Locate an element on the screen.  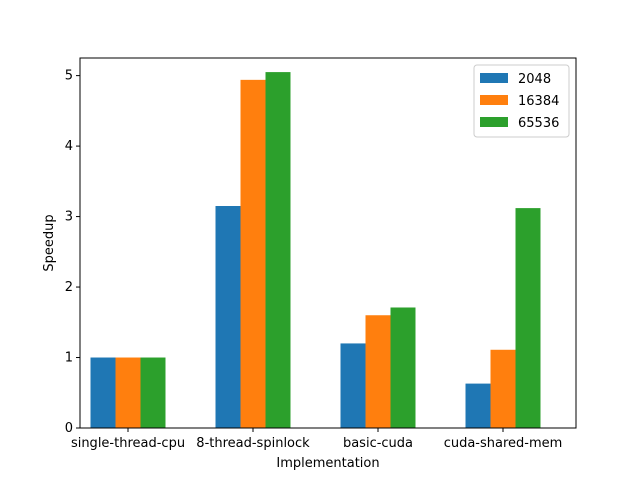
x-axis-label: Implementation is located at coordinates (327, 463).